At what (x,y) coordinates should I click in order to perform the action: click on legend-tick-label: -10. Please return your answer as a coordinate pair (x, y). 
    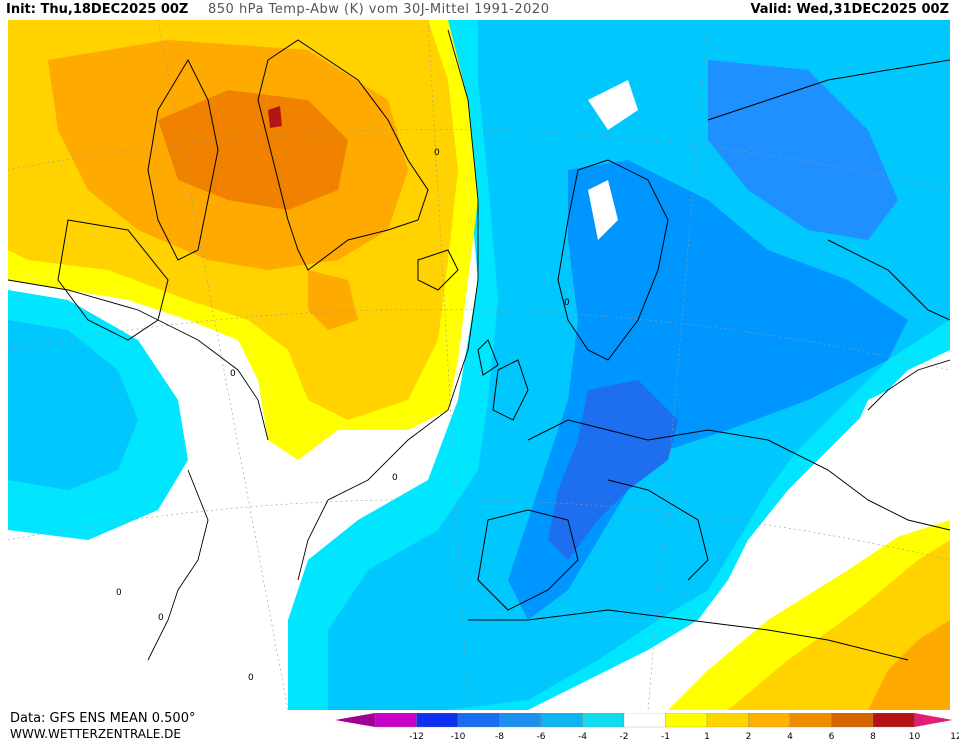
    Looking at the image, I should click on (458, 737).